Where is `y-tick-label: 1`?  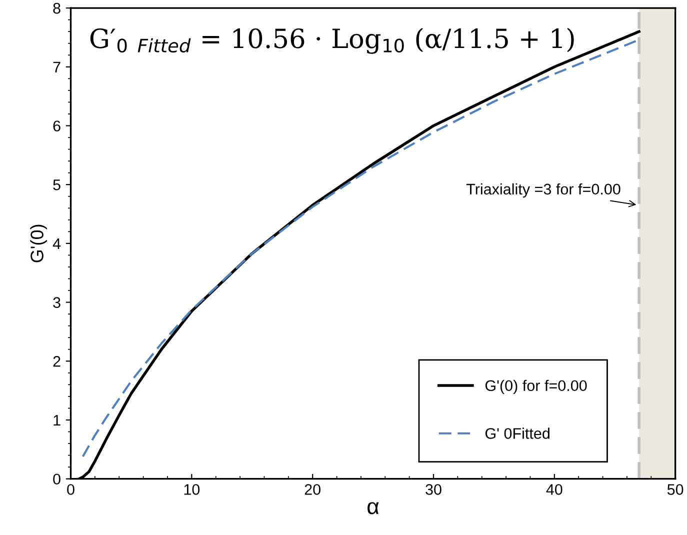
y-tick-label: 1 is located at coordinates (57, 420).